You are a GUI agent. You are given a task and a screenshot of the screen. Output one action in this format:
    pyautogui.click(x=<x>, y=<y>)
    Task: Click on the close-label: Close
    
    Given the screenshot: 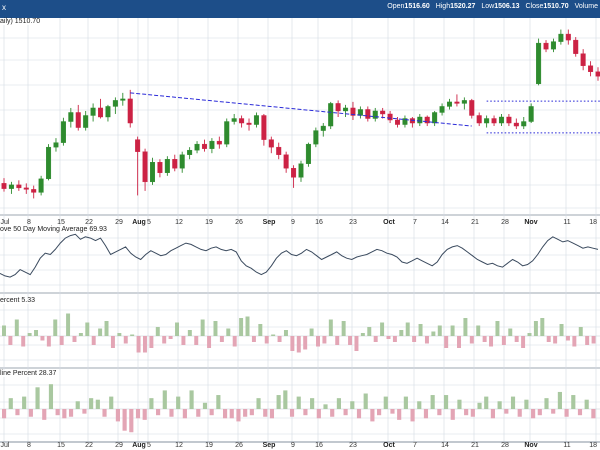 What is the action you would take?
    pyautogui.click(x=534, y=6)
    